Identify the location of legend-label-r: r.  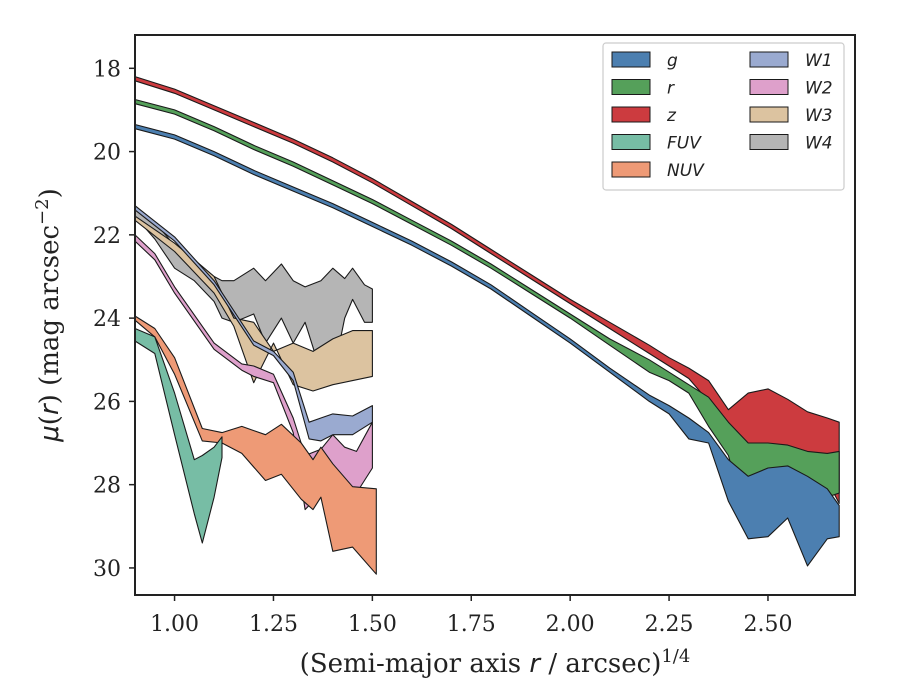
(671, 89).